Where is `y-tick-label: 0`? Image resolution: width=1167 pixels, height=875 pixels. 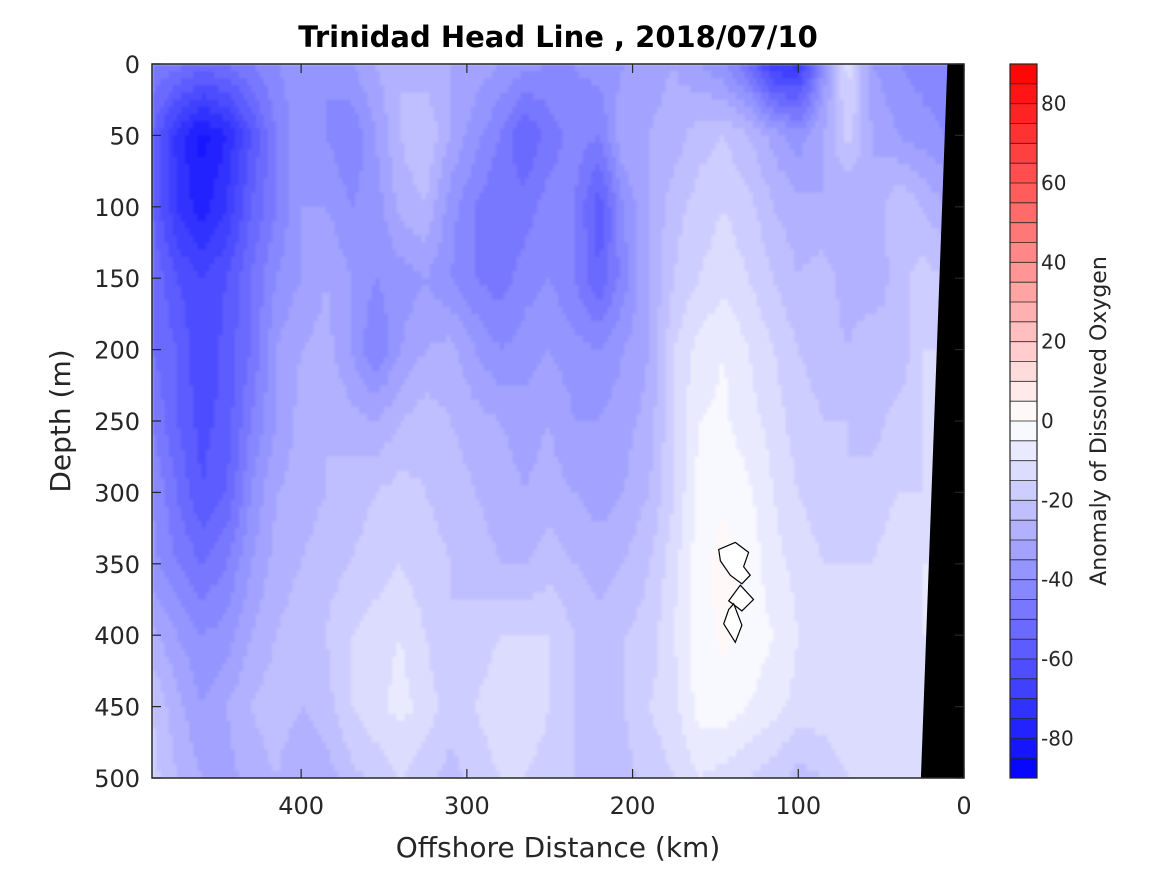 y-tick-label: 0 is located at coordinates (132, 65).